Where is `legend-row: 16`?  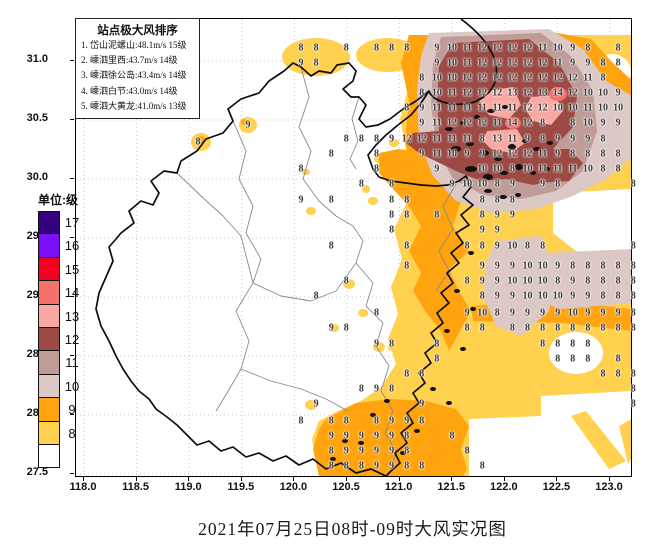 legend-row: 16 is located at coordinates (61, 246).